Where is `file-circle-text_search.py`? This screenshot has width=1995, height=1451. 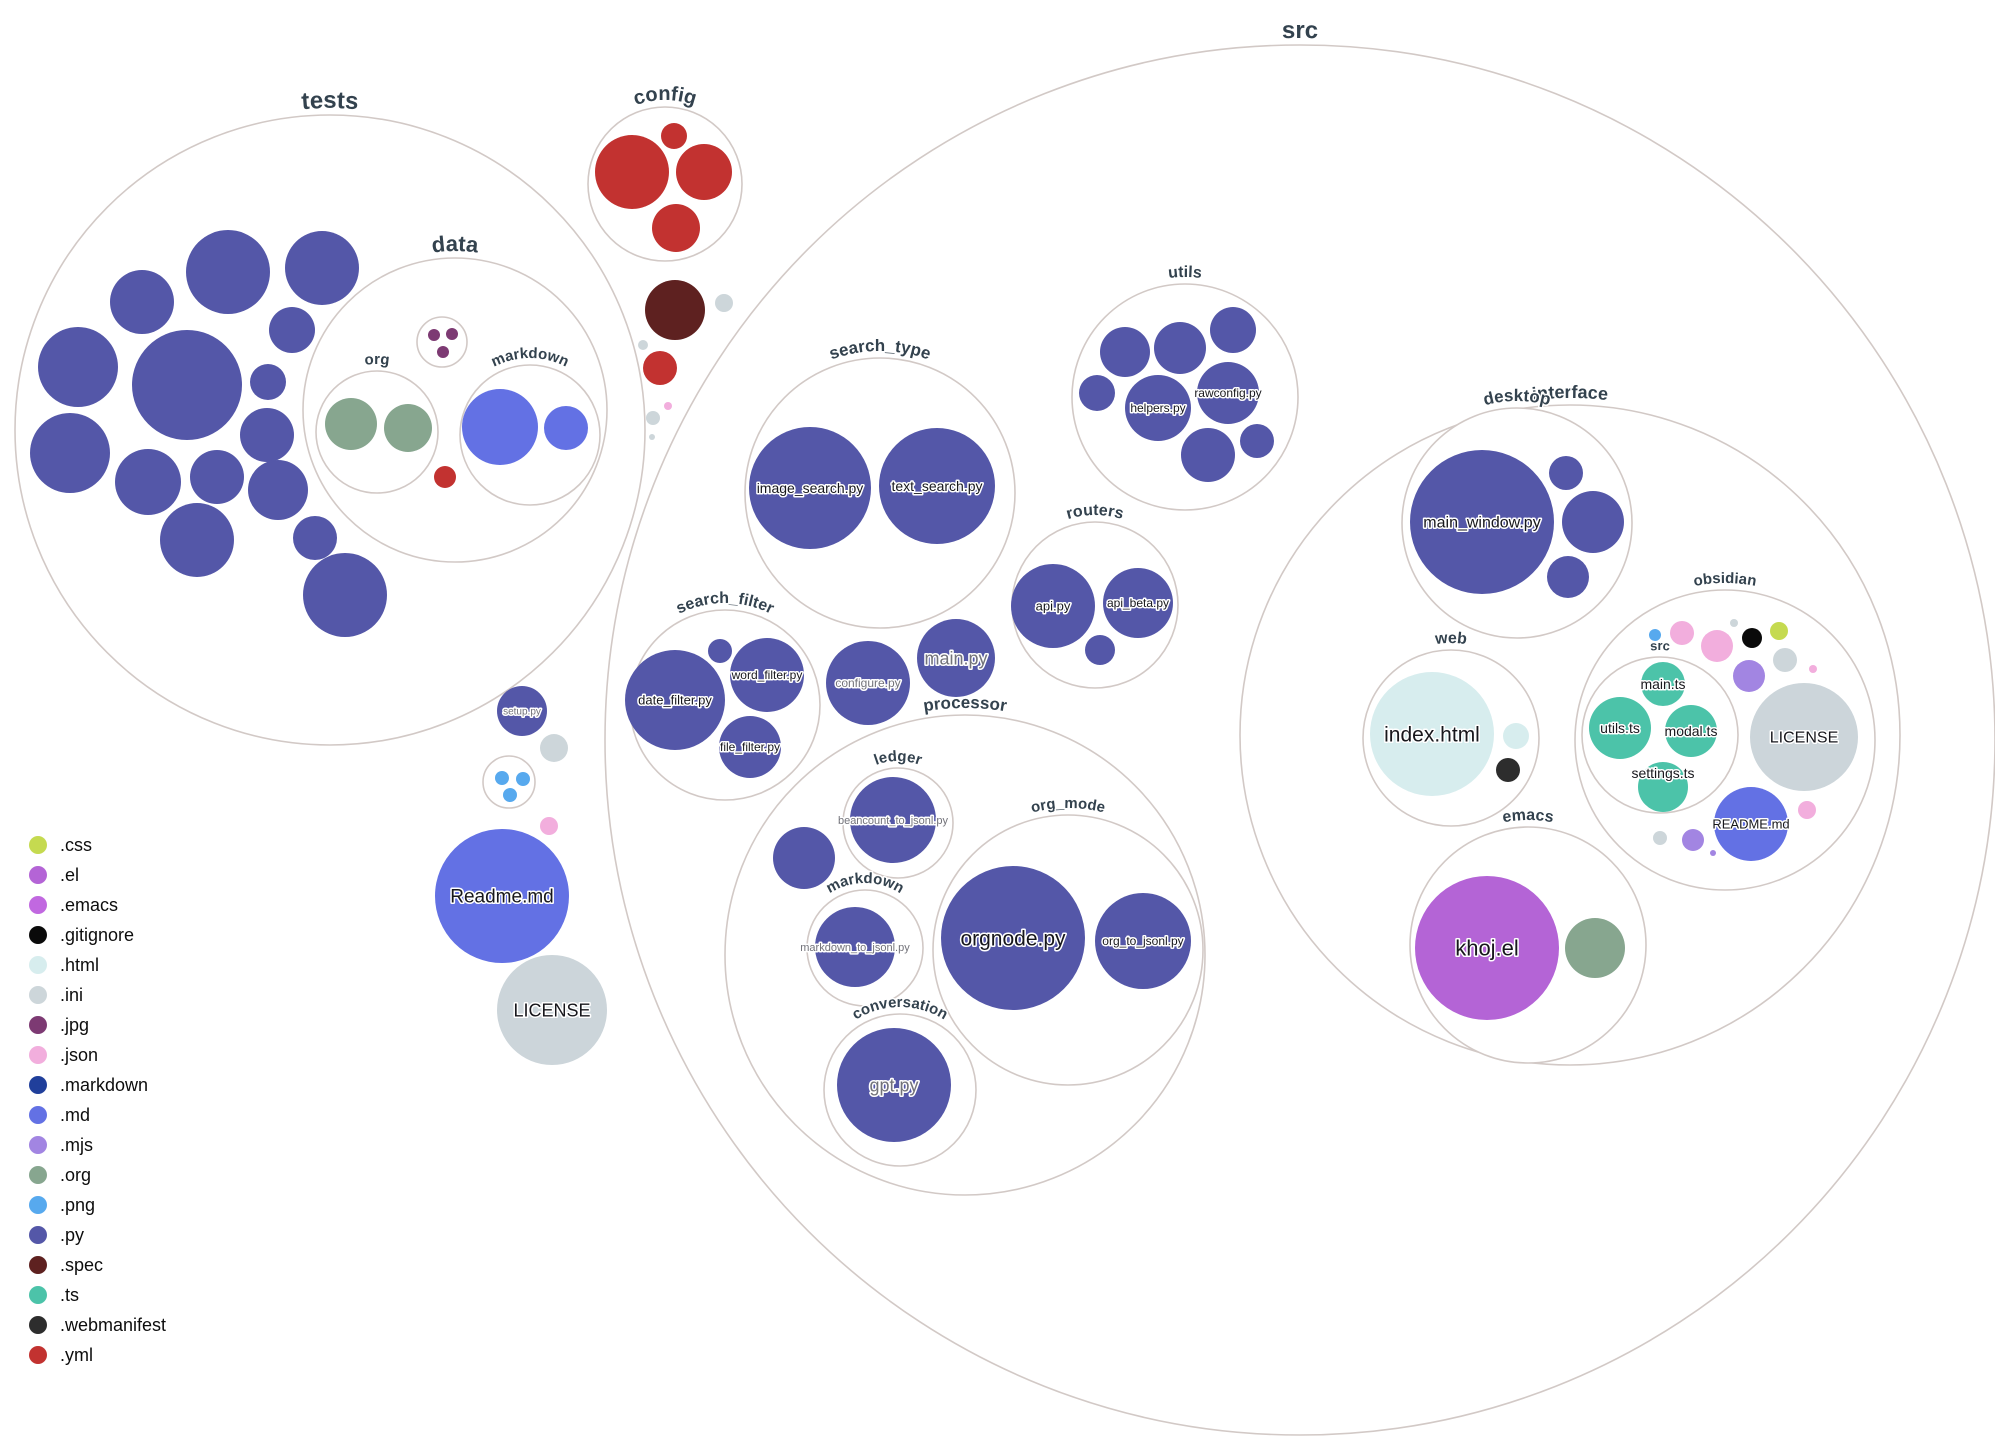 file-circle-text_search.py is located at coordinates (937, 486).